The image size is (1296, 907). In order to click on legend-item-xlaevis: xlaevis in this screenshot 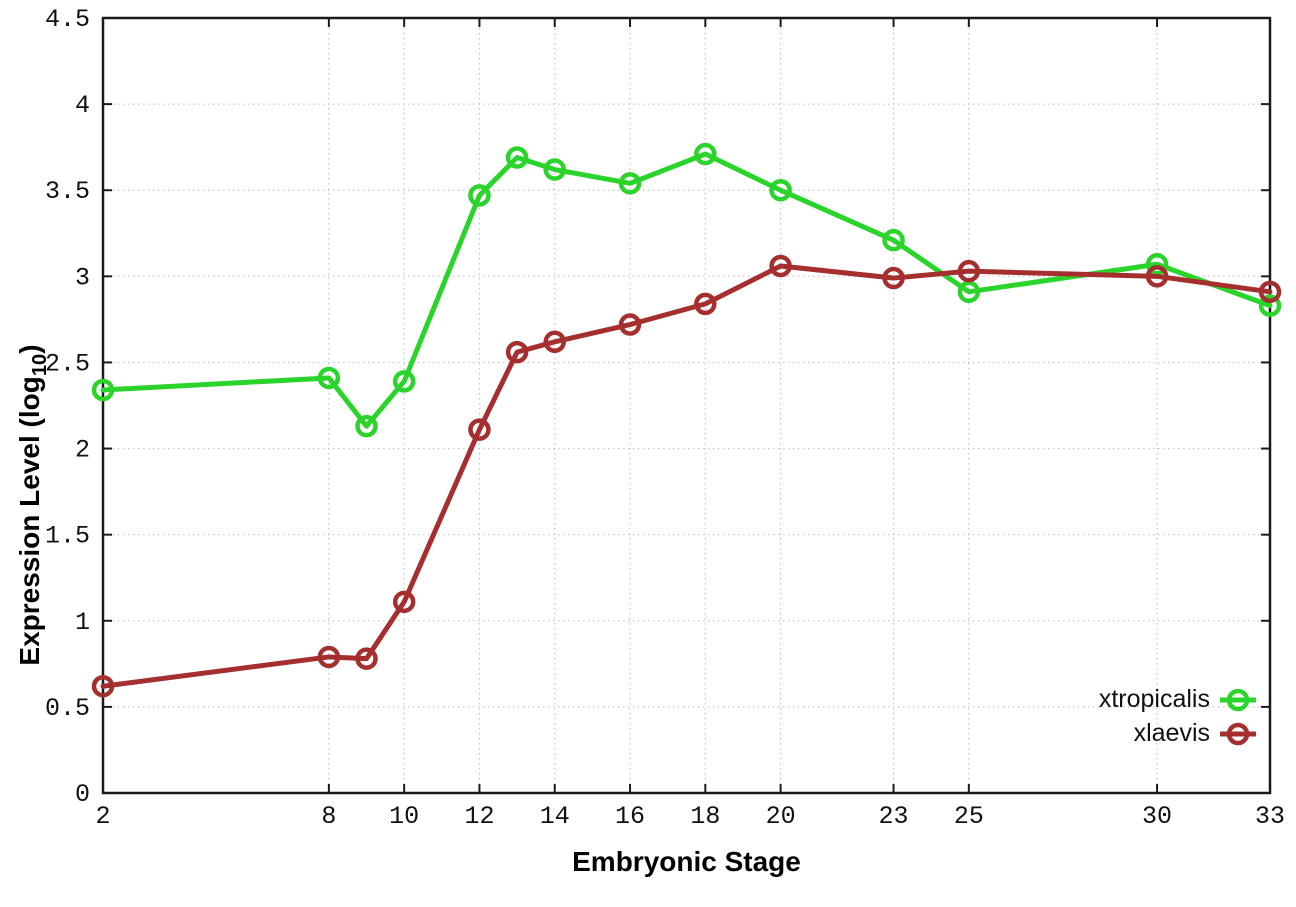, I will do `click(1195, 733)`.